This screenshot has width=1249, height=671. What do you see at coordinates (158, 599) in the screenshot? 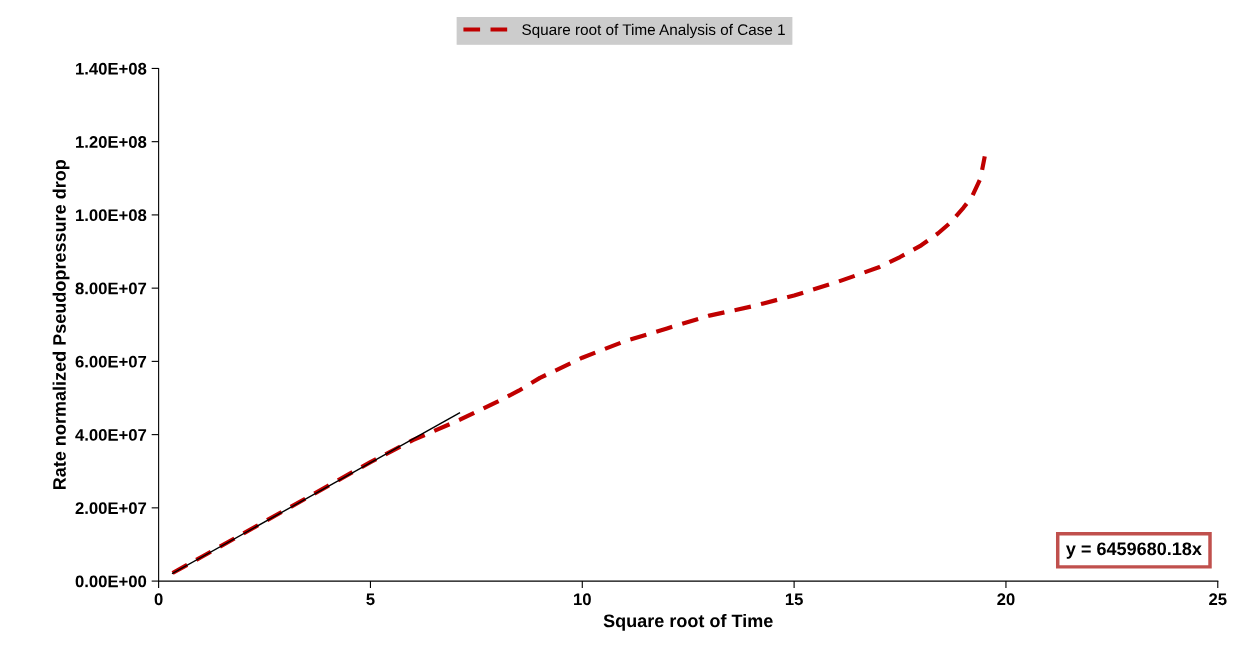
I see `x-tick-label: 0` at bounding box center [158, 599].